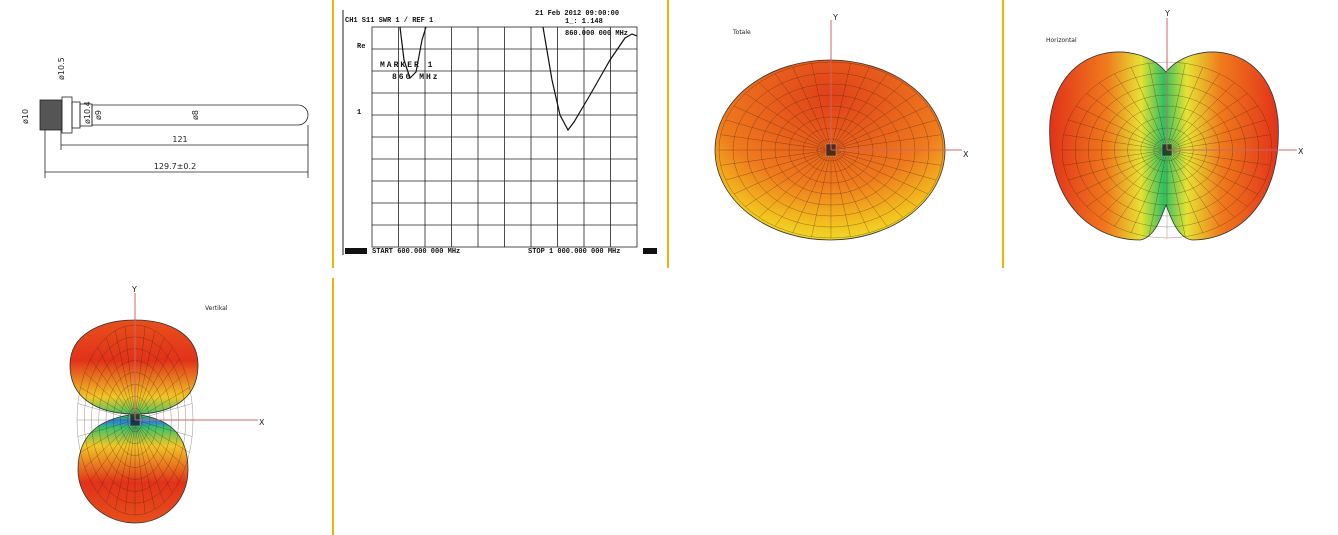 The width and height of the screenshot is (1338, 535). I want to click on vswr-header: CH1 S11 SWR 1 / REF 1, so click(389, 21).